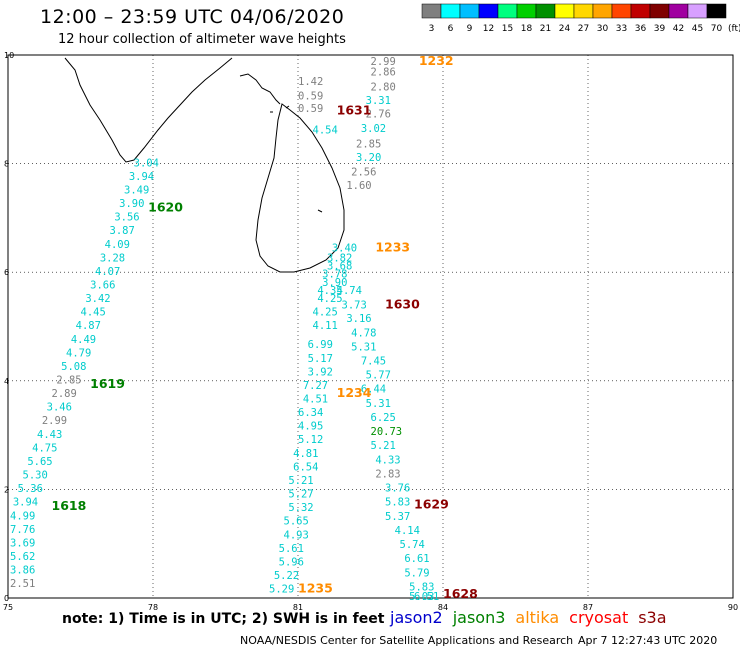 Image resolution: width=740 pixels, height=650 pixels. Describe the element at coordinates (22, 530) in the screenshot. I see `wave-height-value: 7.76` at that location.